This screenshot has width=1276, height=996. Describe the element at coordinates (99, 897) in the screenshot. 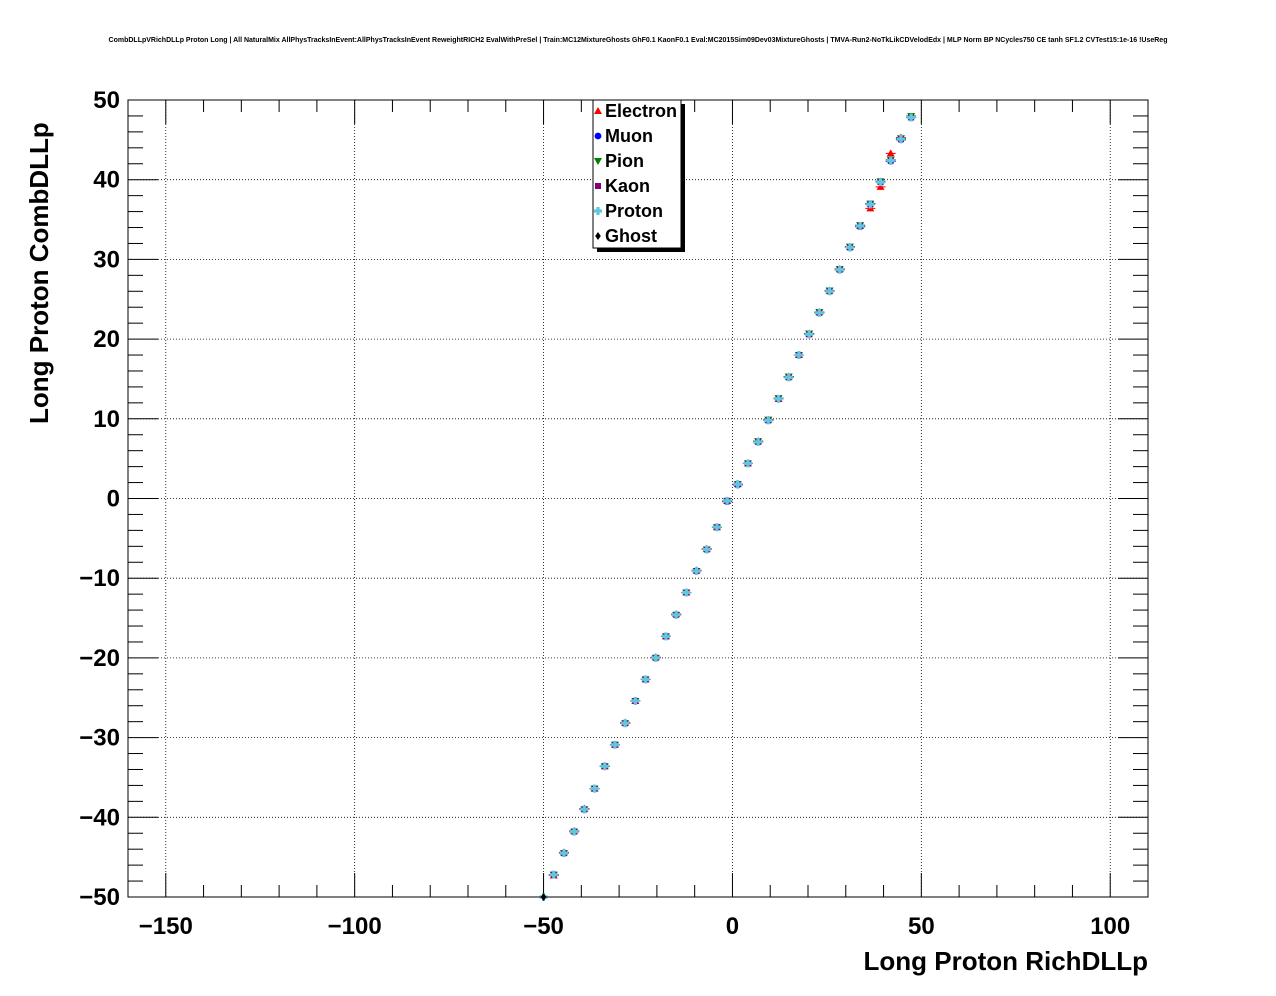

I see `y-tick-label: −50` at that location.